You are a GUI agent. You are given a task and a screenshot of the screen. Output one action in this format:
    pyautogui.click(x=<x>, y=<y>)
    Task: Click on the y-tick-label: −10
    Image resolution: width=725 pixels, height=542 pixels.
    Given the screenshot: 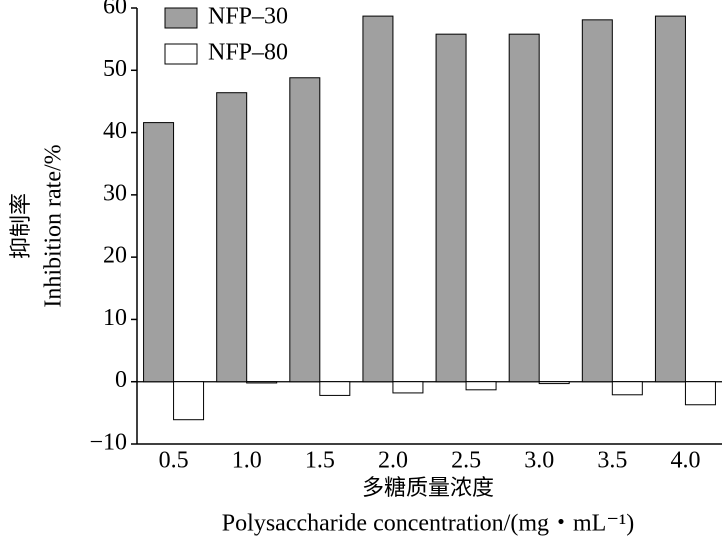 What is the action you would take?
    pyautogui.click(x=108, y=443)
    